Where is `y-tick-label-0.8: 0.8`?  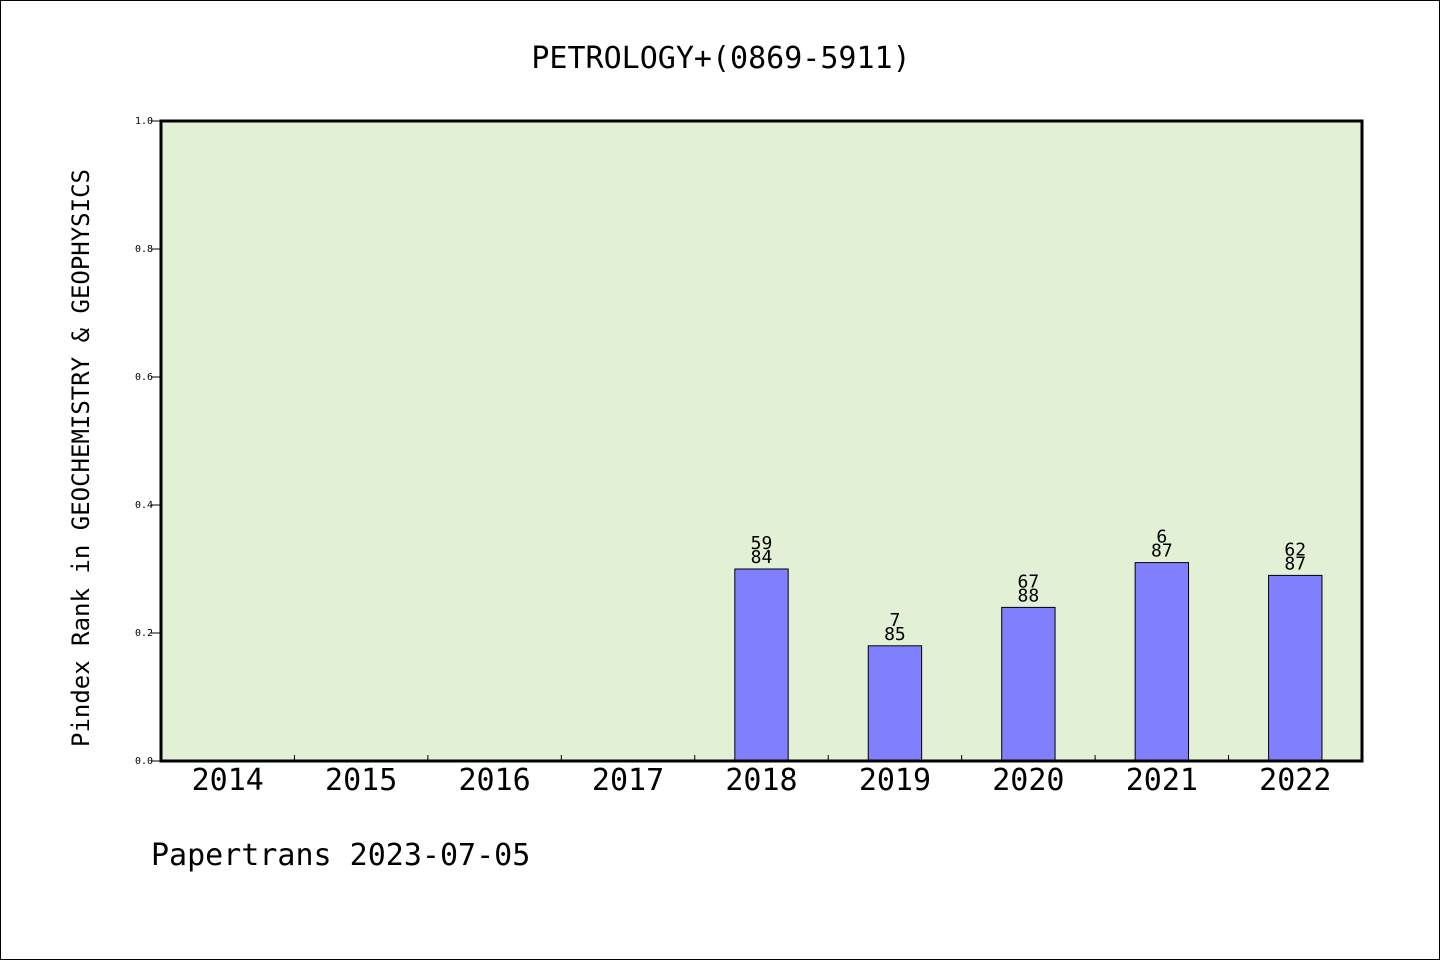
y-tick-label-0.8: 0.8 is located at coordinates (144, 249).